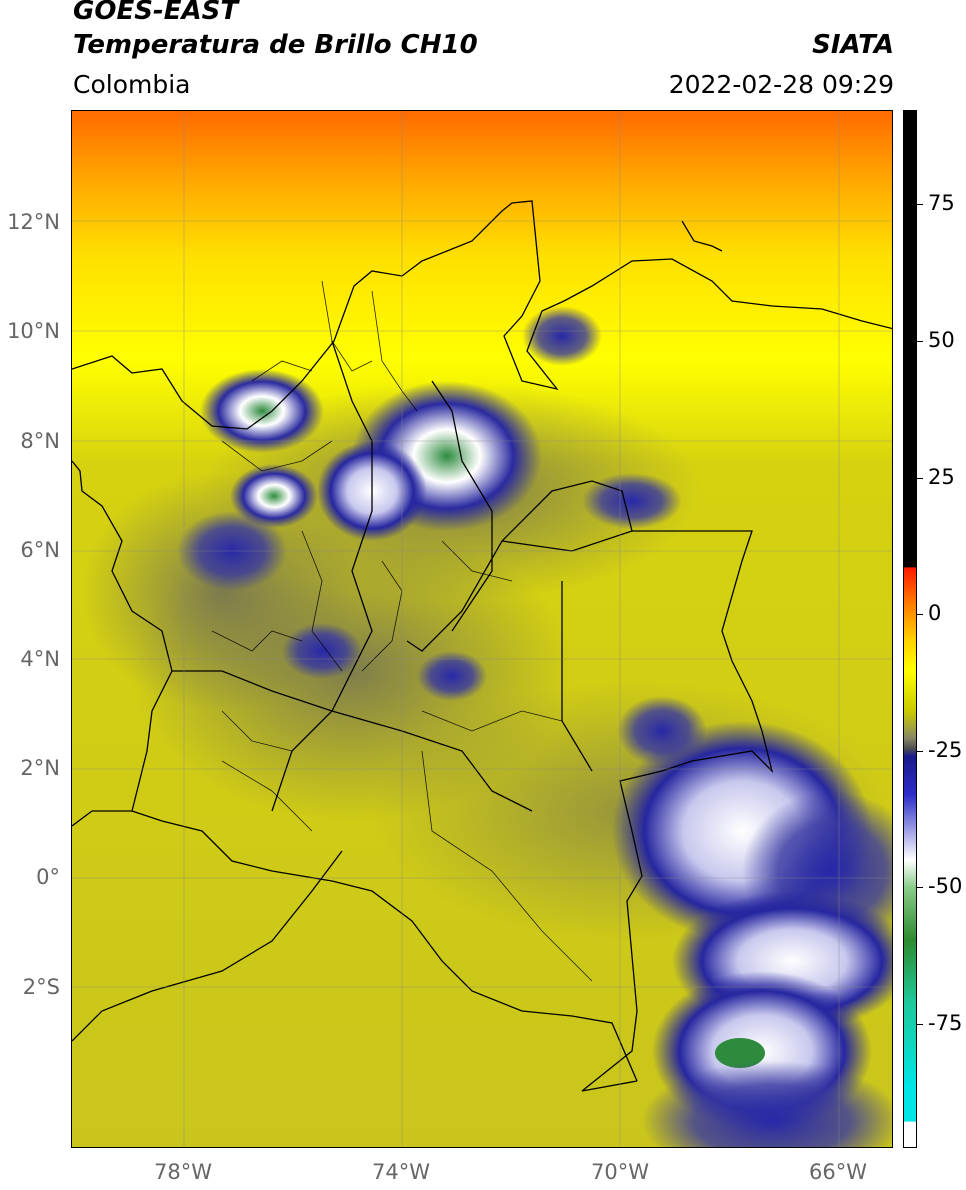 This screenshot has width=966, height=1190. What do you see at coordinates (40, 768) in the screenshot?
I see `lat-label-2n: 2°N` at bounding box center [40, 768].